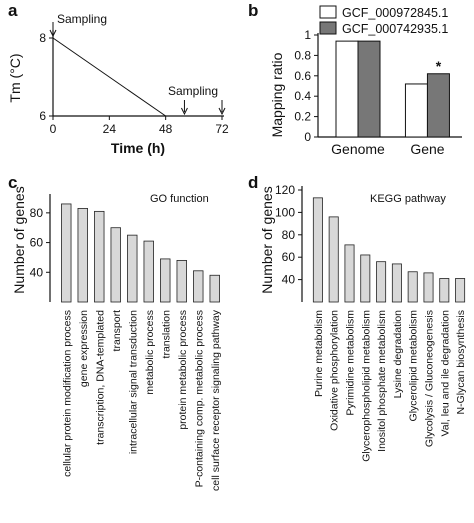  I want to click on x-tick-label: gene expression, so click(84, 348).